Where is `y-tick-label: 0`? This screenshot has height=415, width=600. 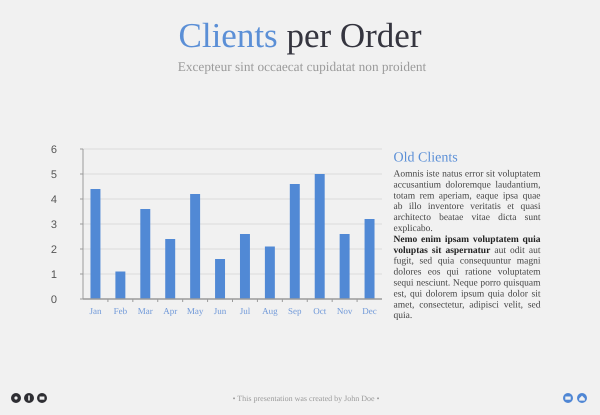 y-tick-label: 0 is located at coordinates (53, 300).